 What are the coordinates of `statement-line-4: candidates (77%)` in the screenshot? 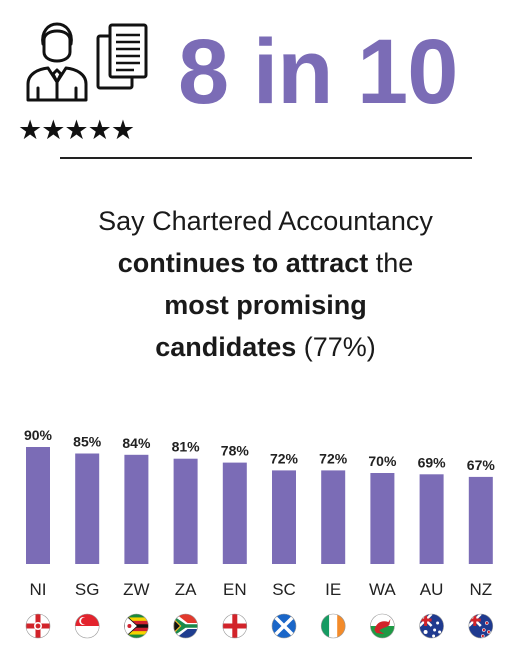 It's located at (265, 347).